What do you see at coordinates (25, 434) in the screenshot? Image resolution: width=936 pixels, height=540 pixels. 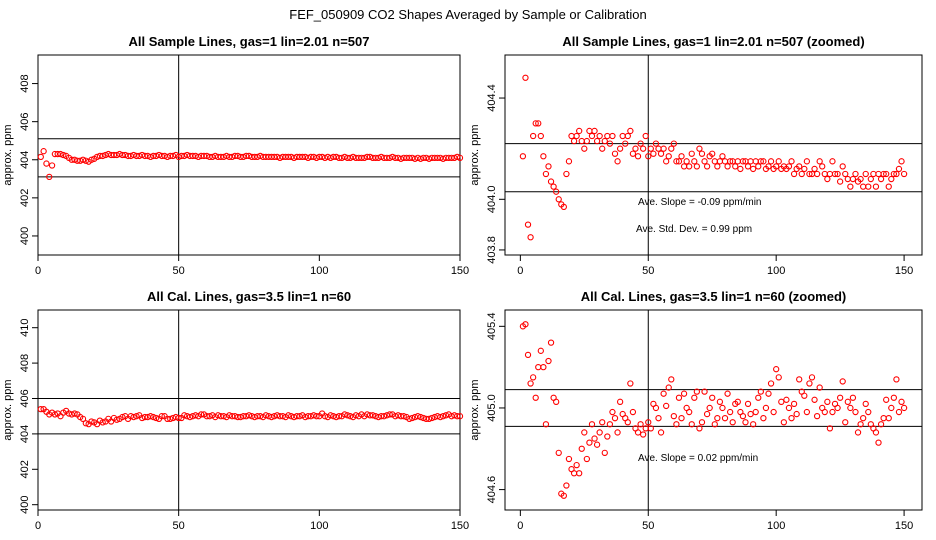 I see `y-tick-label: 404` at bounding box center [25, 434].